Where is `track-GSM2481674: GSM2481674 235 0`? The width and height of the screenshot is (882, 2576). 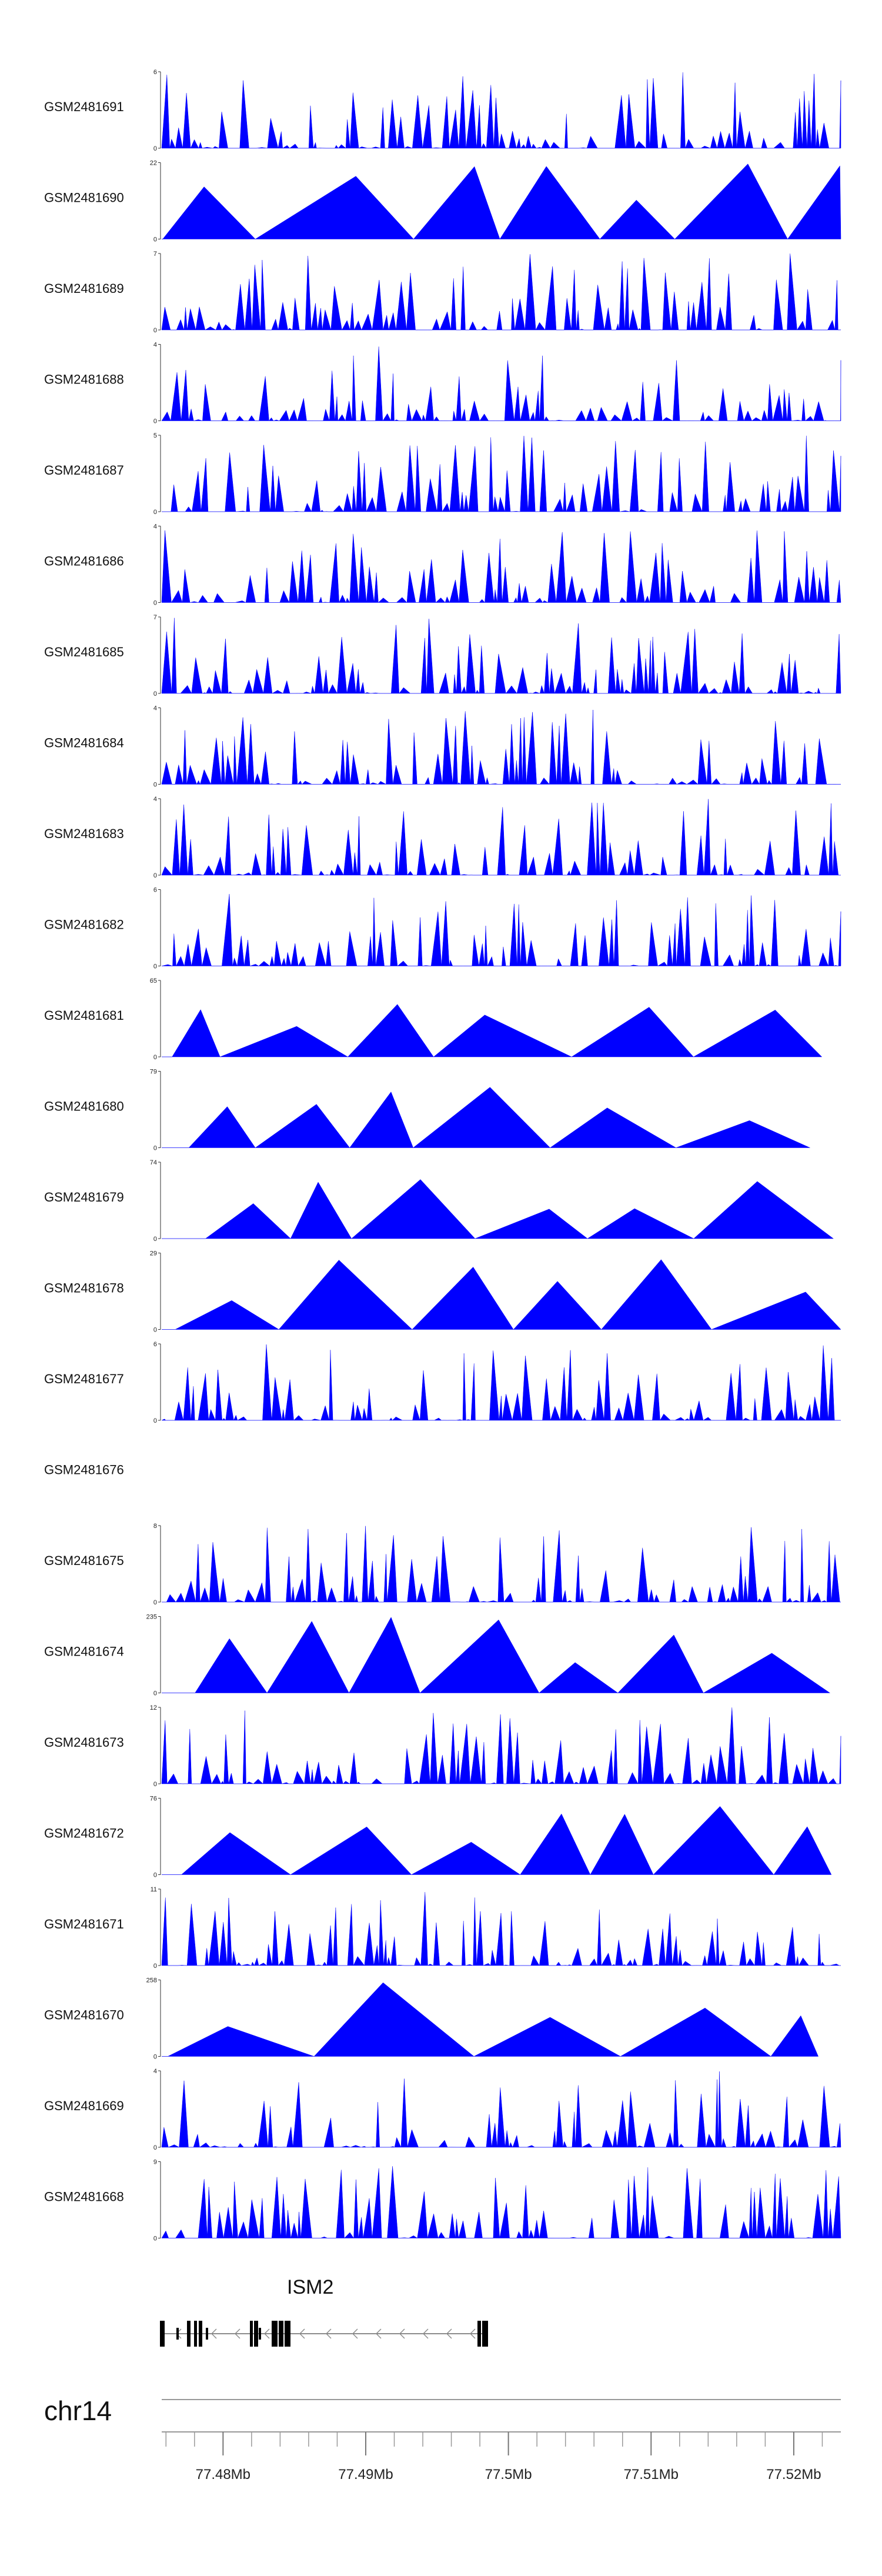
track-GSM2481674: GSM2481674 235 0 is located at coordinates (437, 1655).